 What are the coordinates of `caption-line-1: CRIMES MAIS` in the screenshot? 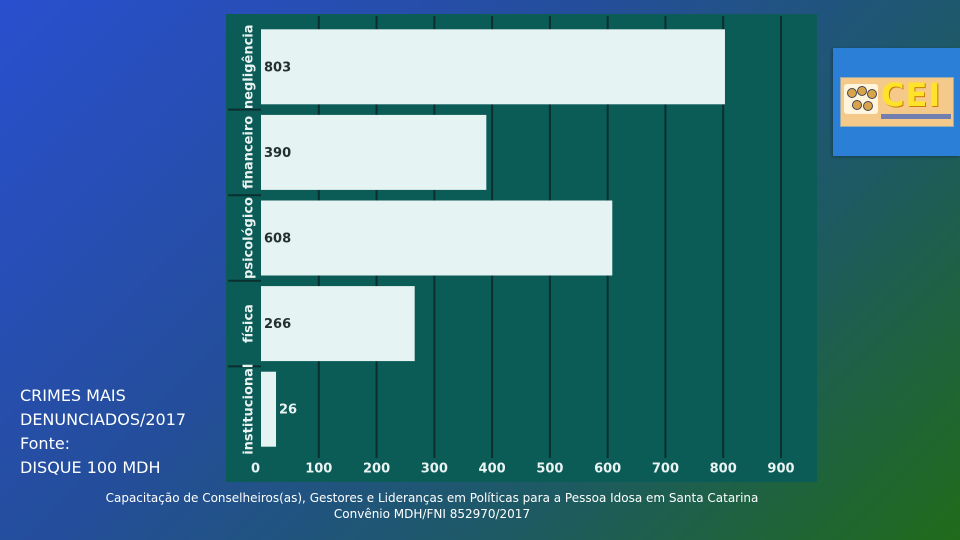 It's located at (73, 395).